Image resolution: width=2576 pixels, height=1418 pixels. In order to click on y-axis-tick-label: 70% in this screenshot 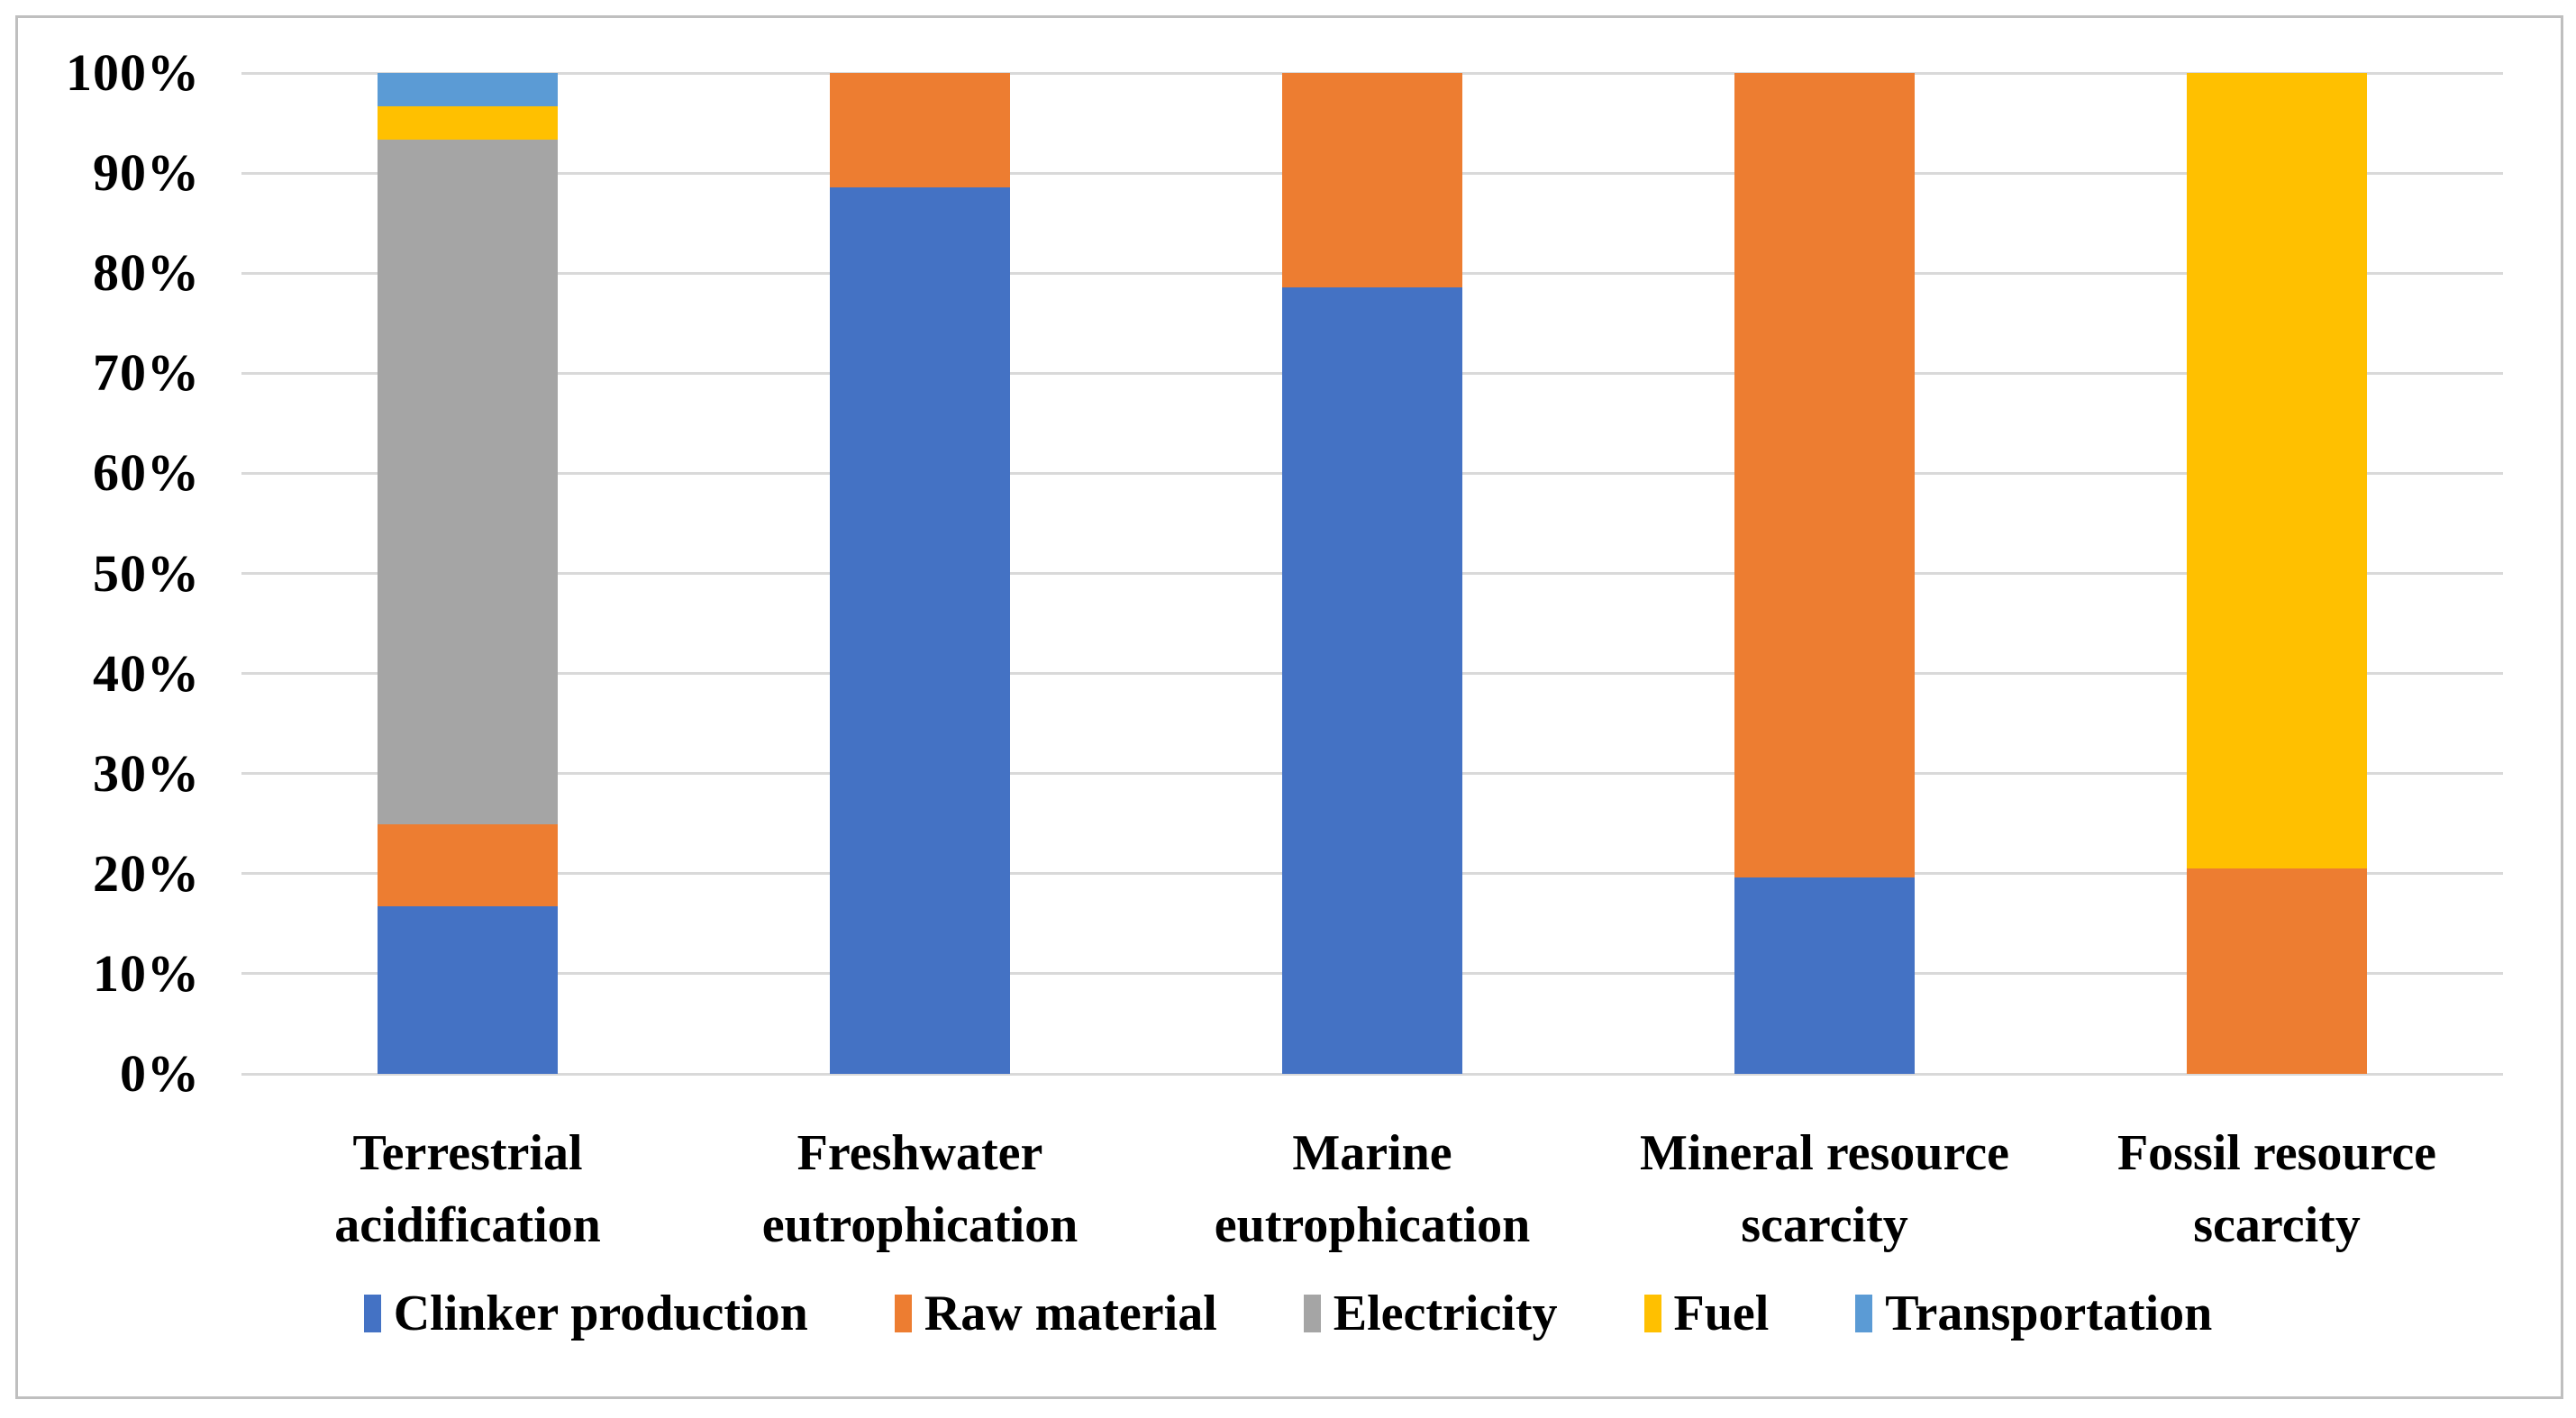, I will do `click(146, 373)`.